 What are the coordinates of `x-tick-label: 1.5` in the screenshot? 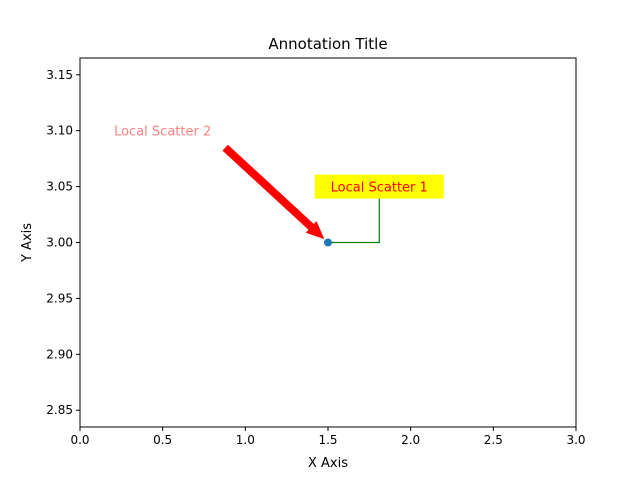 It's located at (327, 440).